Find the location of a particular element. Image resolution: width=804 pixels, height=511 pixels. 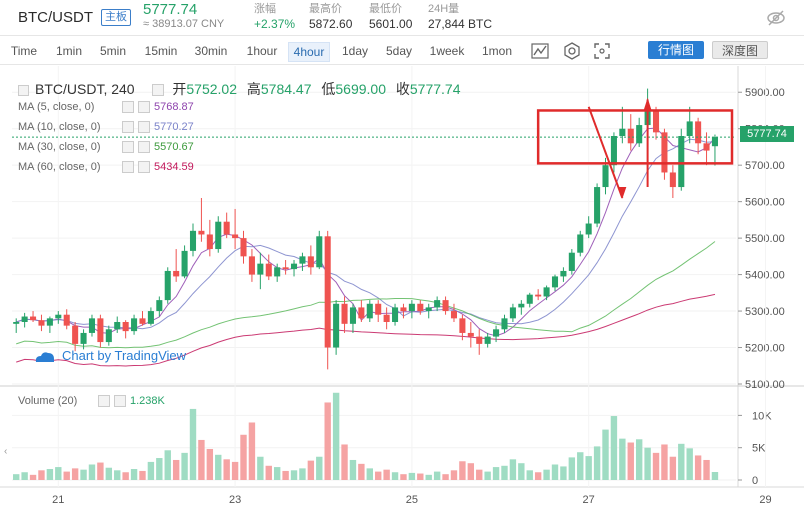

market-chart-button: 行情图 is located at coordinates (676, 50).